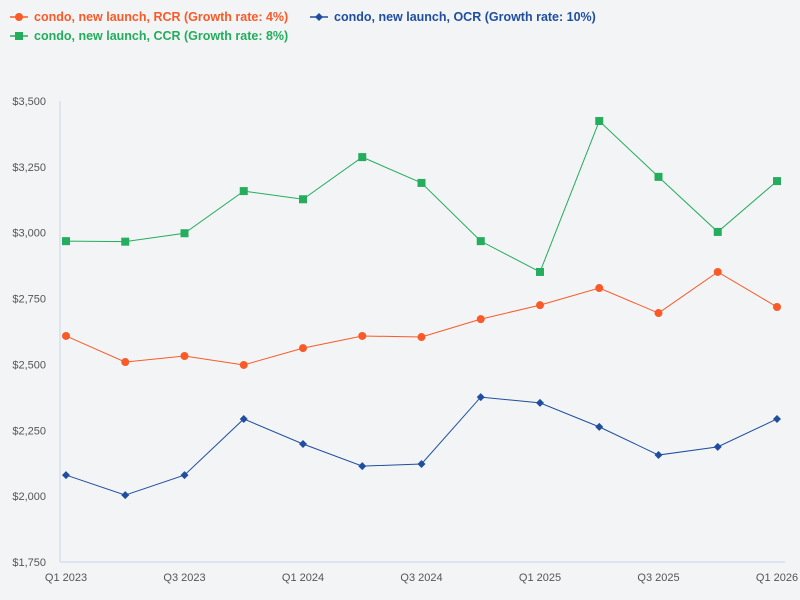  What do you see at coordinates (777, 578) in the screenshot?
I see `x-tick-label: Q1 2026` at bounding box center [777, 578].